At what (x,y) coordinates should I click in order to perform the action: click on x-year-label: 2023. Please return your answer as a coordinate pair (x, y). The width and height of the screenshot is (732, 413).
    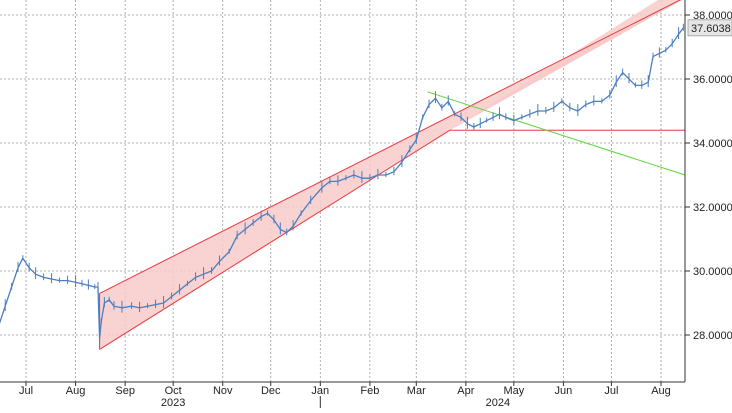
    Looking at the image, I should click on (173, 402).